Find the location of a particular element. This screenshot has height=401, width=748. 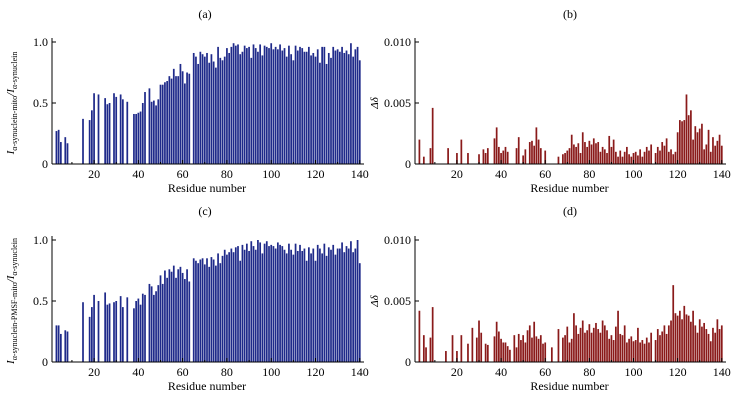

y-tick-label: 1.0 is located at coordinates (40, 42).